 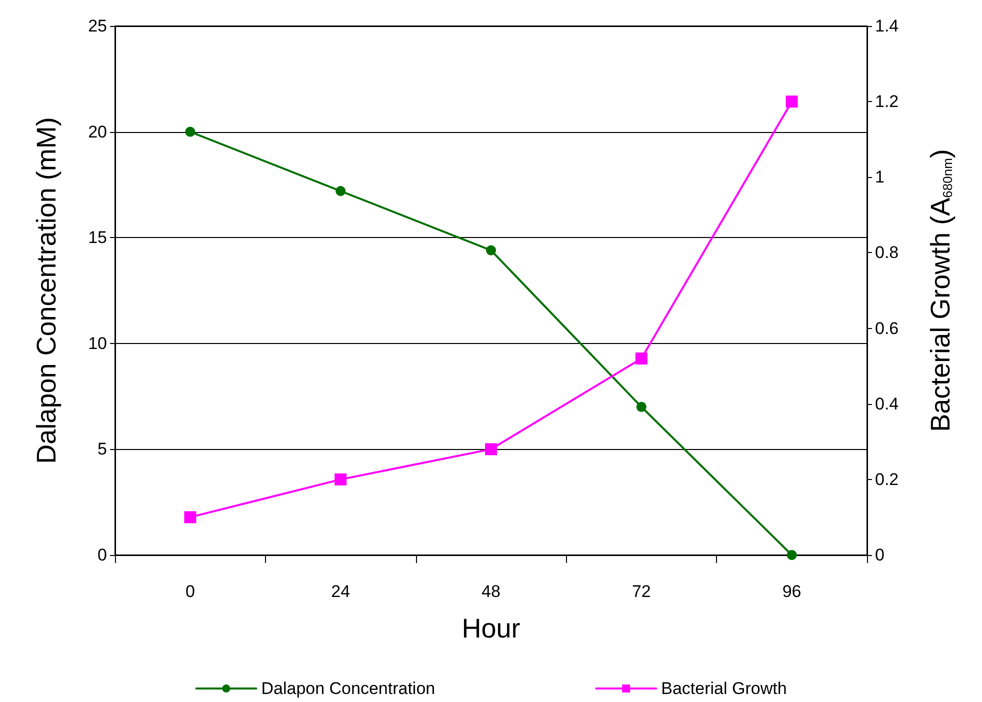 I want to click on y2-tick-label: 1.2, so click(x=887, y=102).